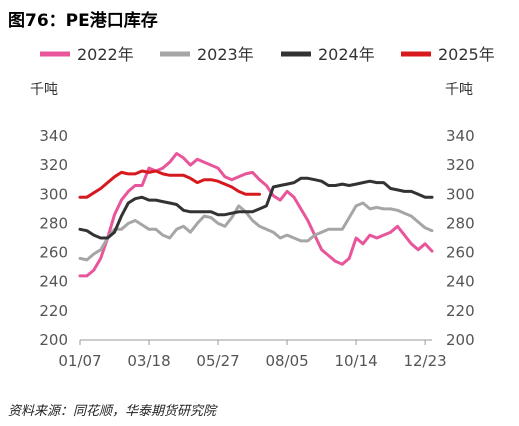 The height and width of the screenshot is (426, 519). Describe the element at coordinates (53, 253) in the screenshot. I see `y-tick-label-left: 260` at that location.